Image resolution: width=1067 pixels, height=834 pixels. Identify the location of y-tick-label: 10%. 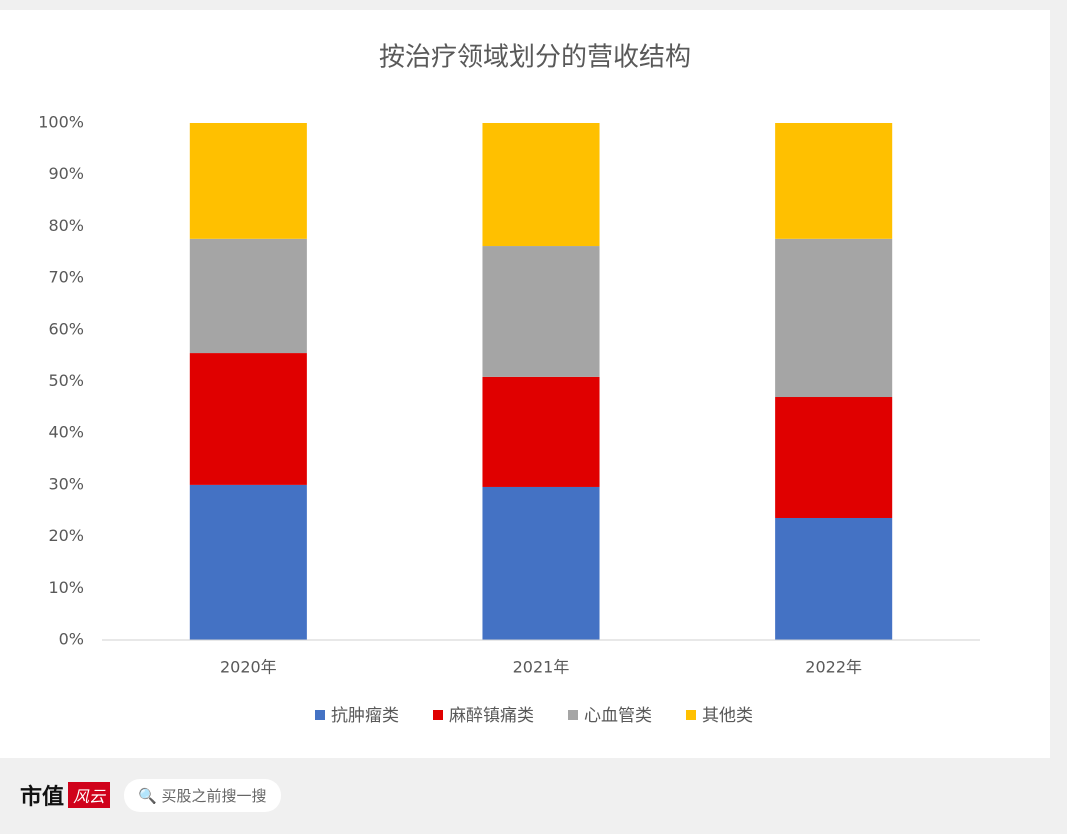
(66, 587).